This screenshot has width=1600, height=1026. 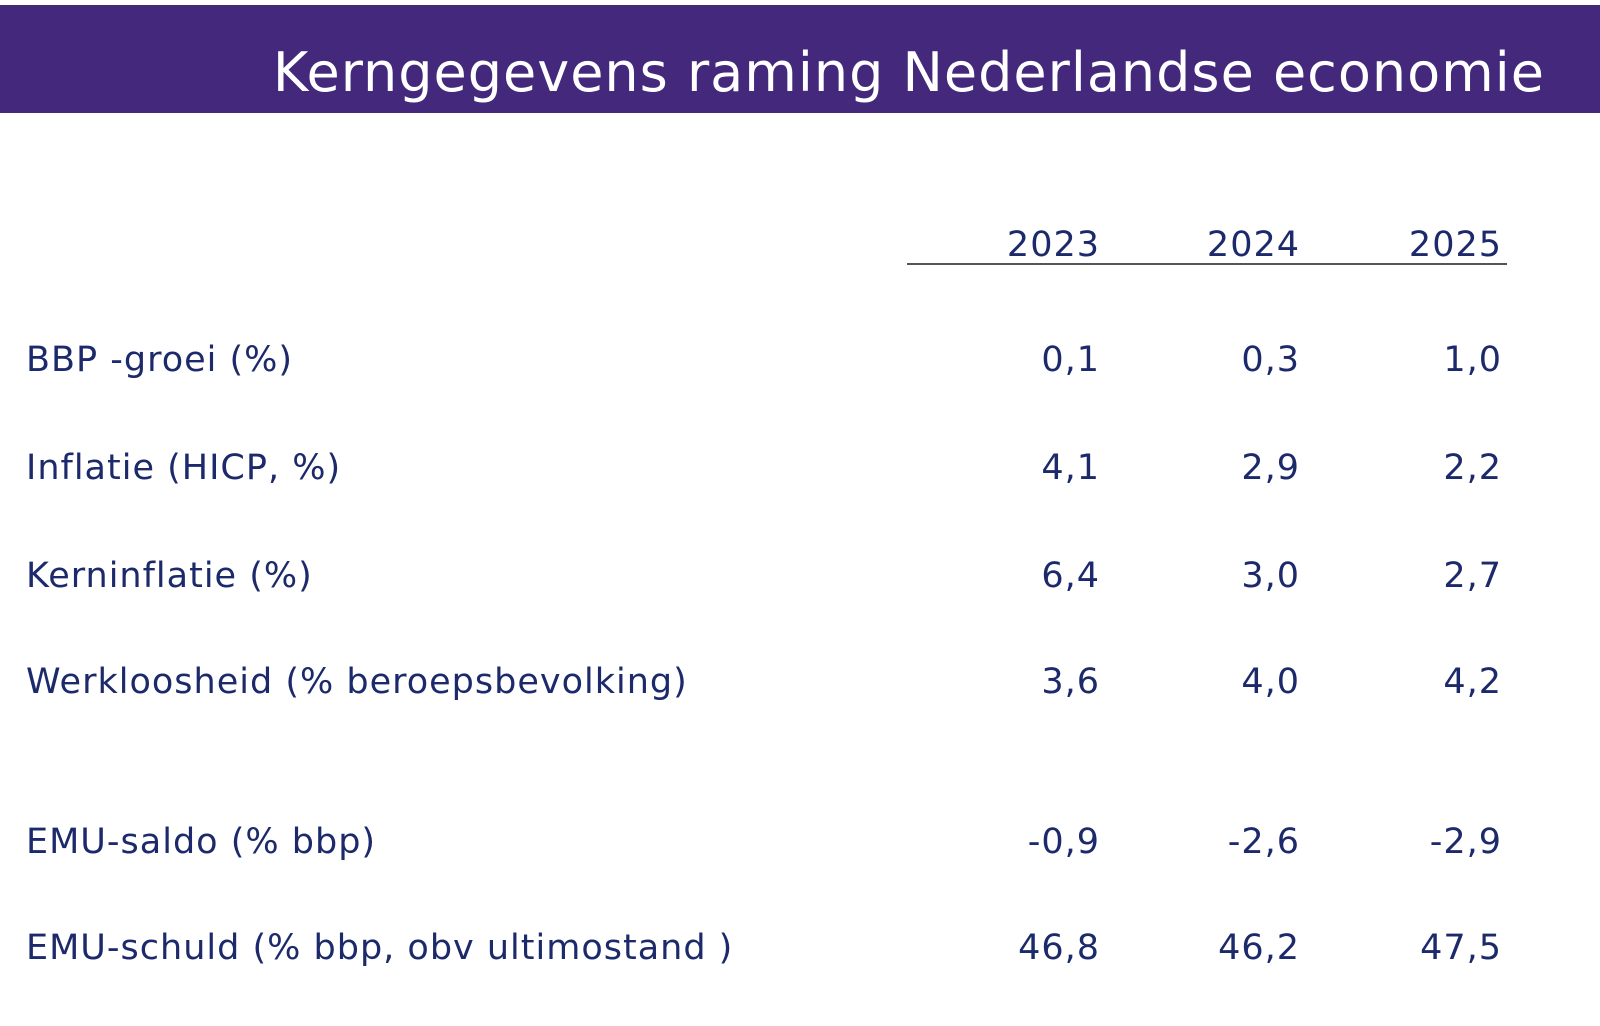 I want to click on cell-value: -2,9, so click(x=1465, y=842).